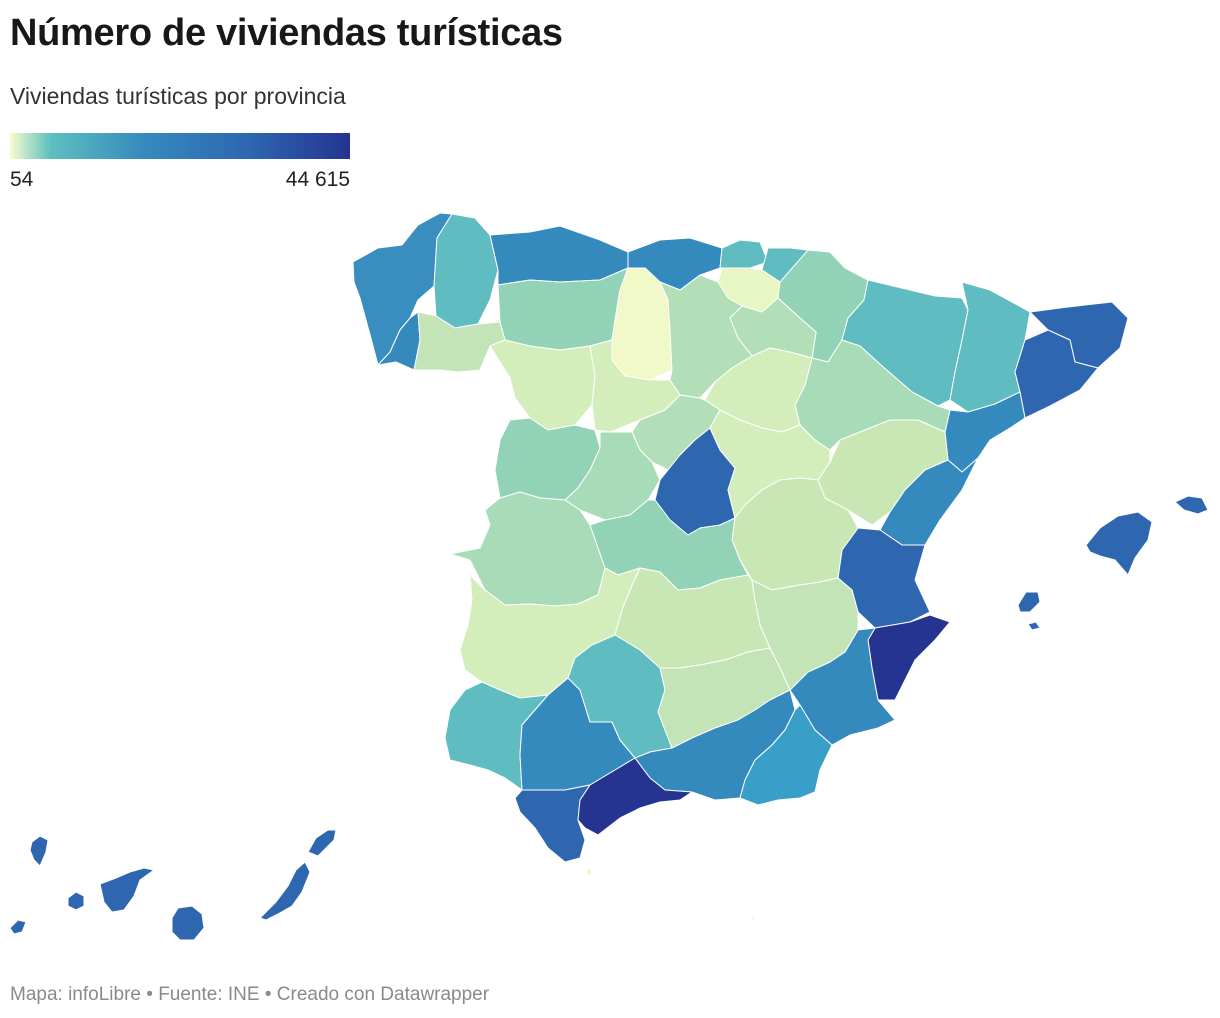 The width and height of the screenshot is (1220, 1018). Describe the element at coordinates (1056, 374) in the screenshot. I see `province-barcelona` at that location.